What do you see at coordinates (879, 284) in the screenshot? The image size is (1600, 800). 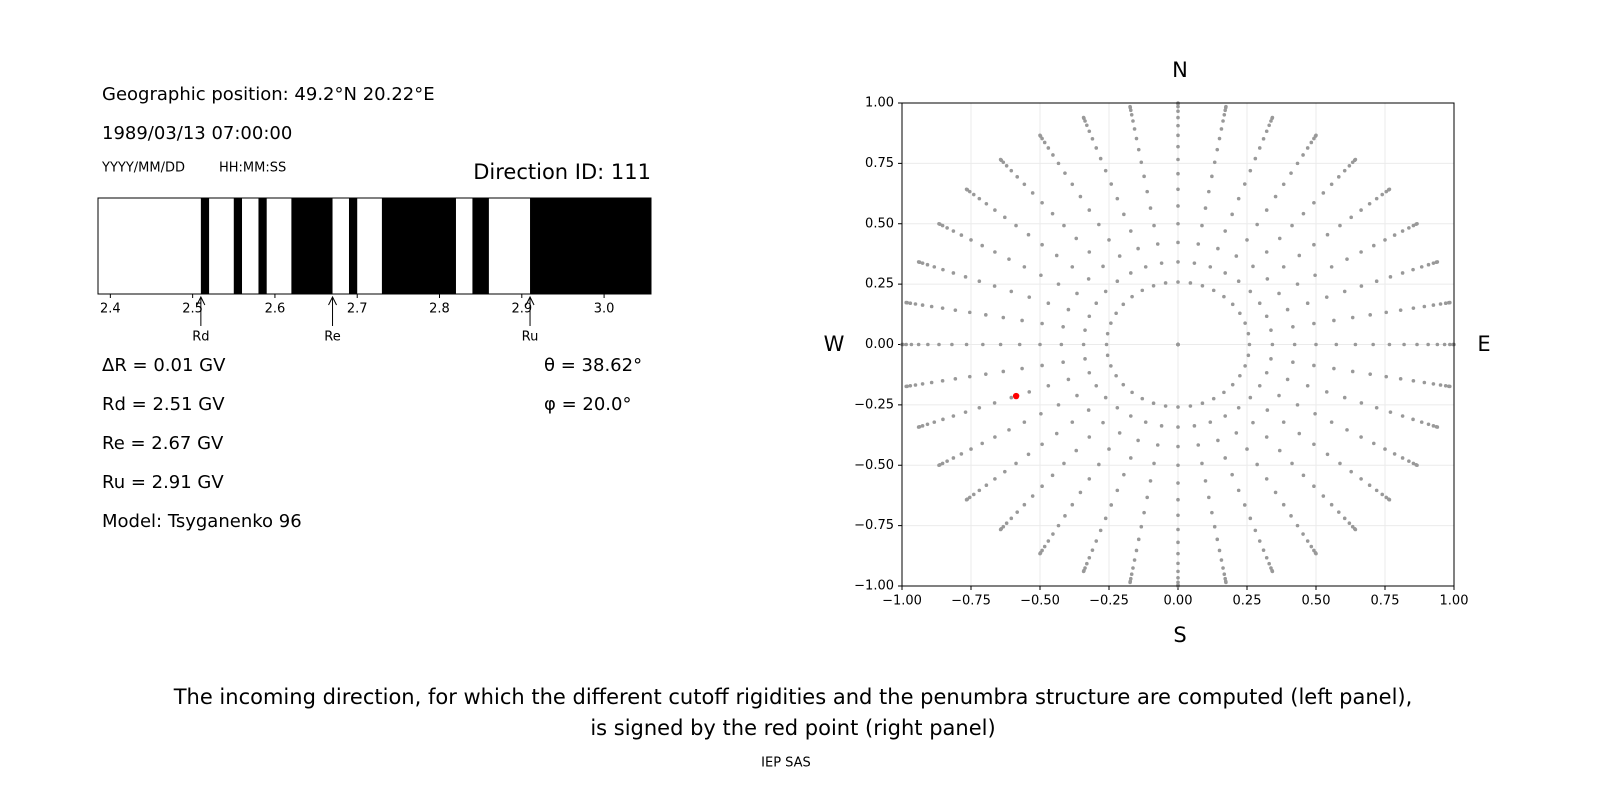 I see `y-tick-label: 0.25` at bounding box center [879, 284].